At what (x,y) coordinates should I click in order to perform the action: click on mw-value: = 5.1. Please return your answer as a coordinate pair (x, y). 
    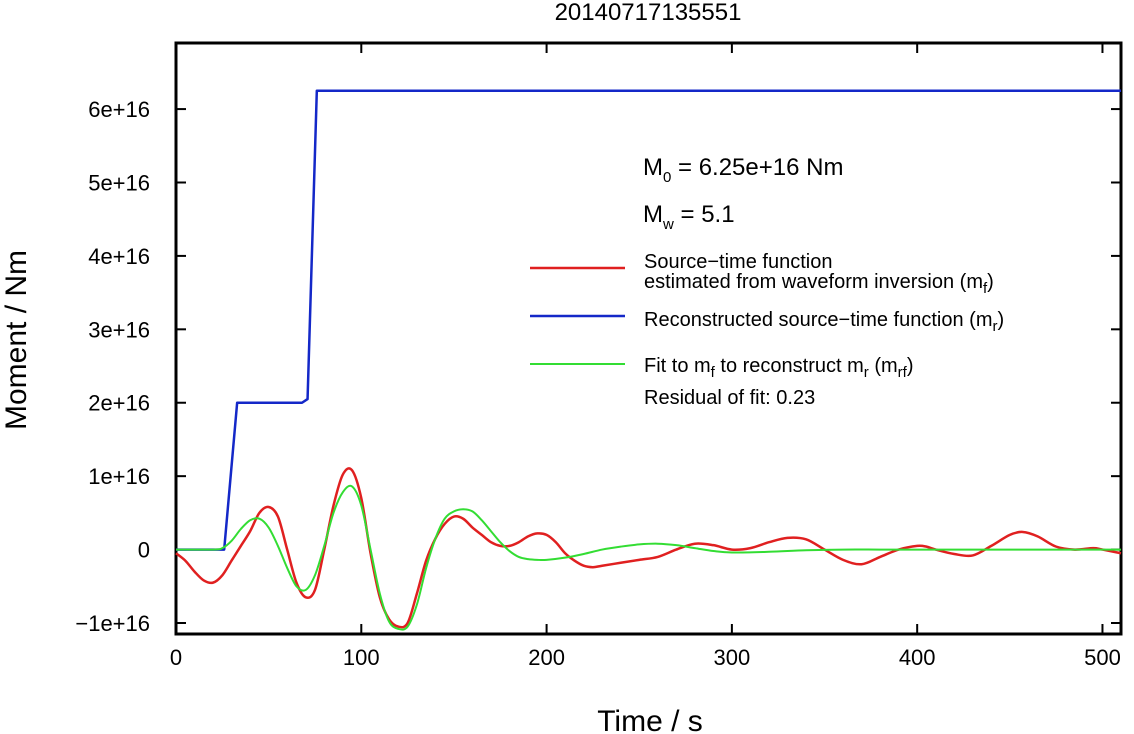
    Looking at the image, I should click on (704, 214).